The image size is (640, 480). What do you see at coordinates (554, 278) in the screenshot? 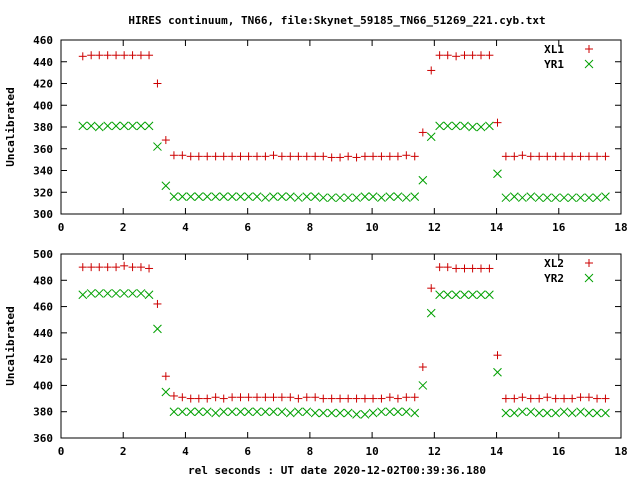
I see `legend-label: YR2` at bounding box center [554, 278].